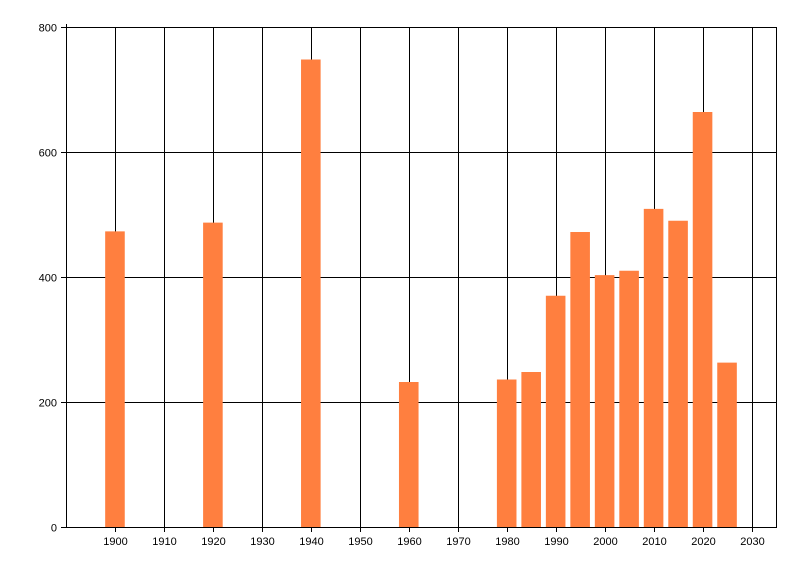  What do you see at coordinates (48, 279) in the screenshot?
I see `y-tick-label: 400` at bounding box center [48, 279].